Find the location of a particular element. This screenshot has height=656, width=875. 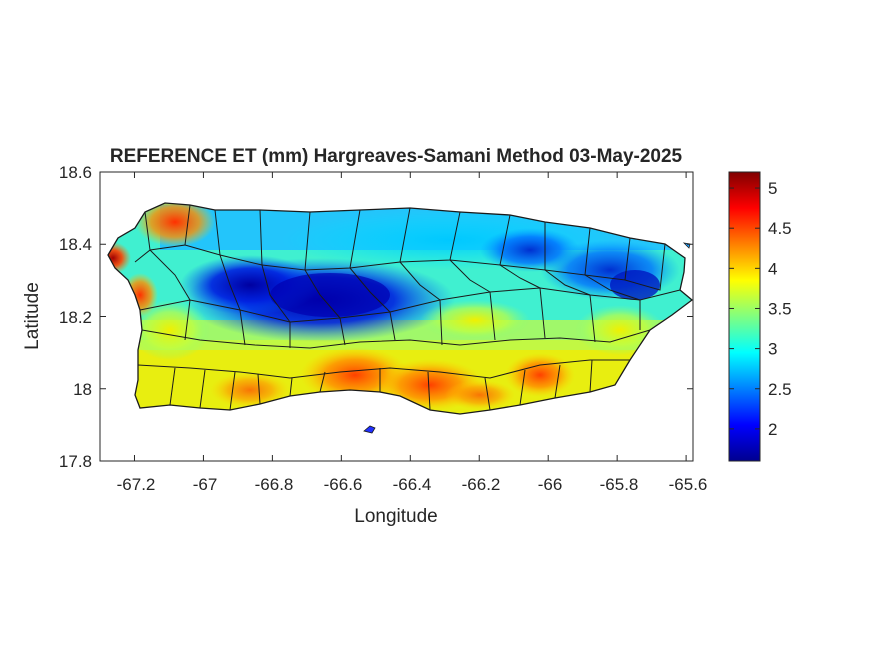

y-tick-labels: 18.6 18.4 18.2 18 17.8 is located at coordinates (75, 317).